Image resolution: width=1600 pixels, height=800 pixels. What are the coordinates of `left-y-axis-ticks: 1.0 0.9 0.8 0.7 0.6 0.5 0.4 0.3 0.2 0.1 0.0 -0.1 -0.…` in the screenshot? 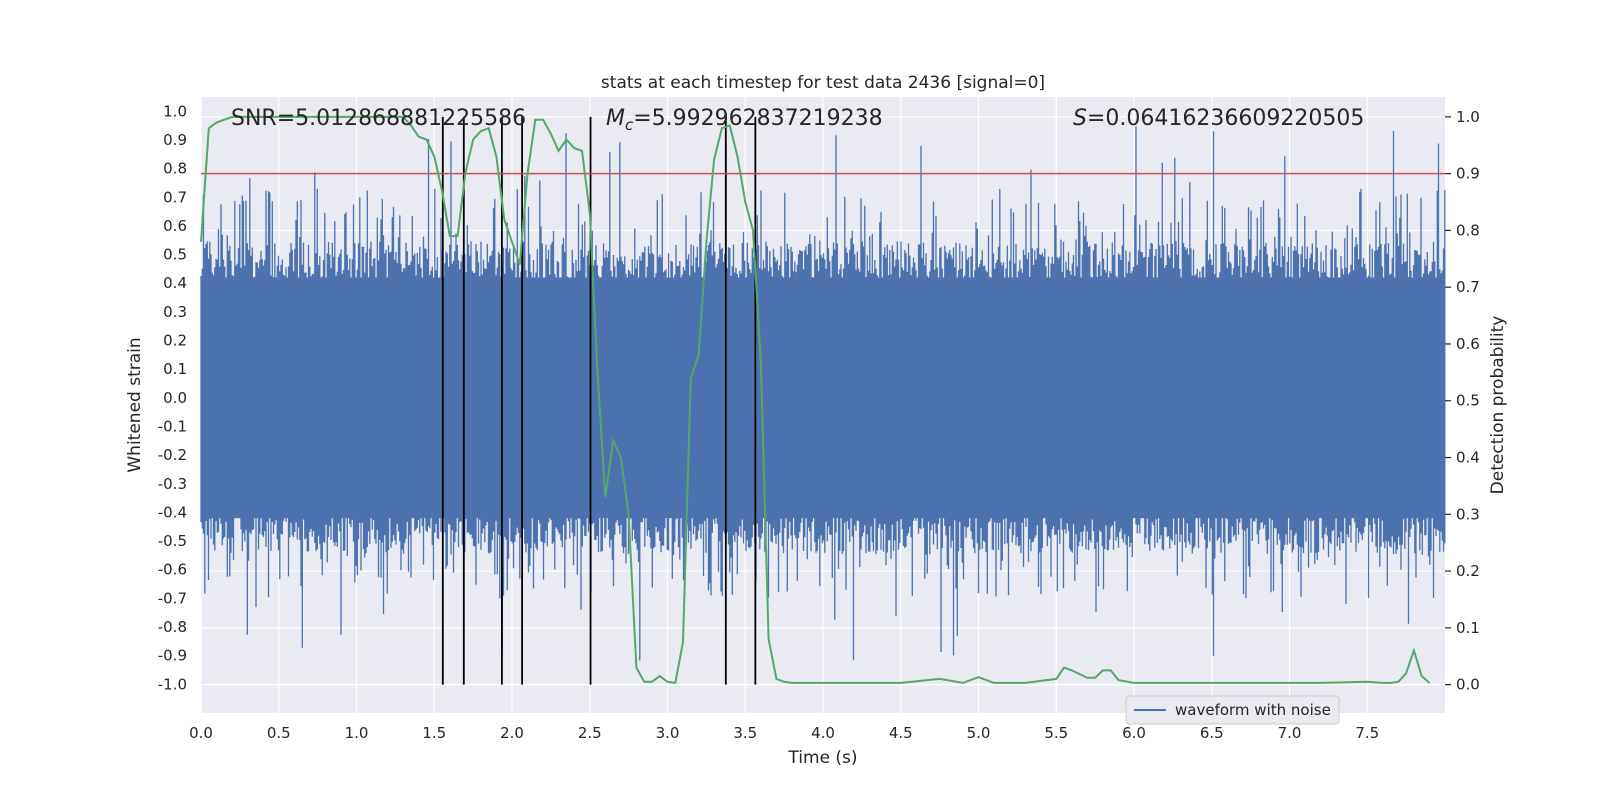 It's located at (172, 397).